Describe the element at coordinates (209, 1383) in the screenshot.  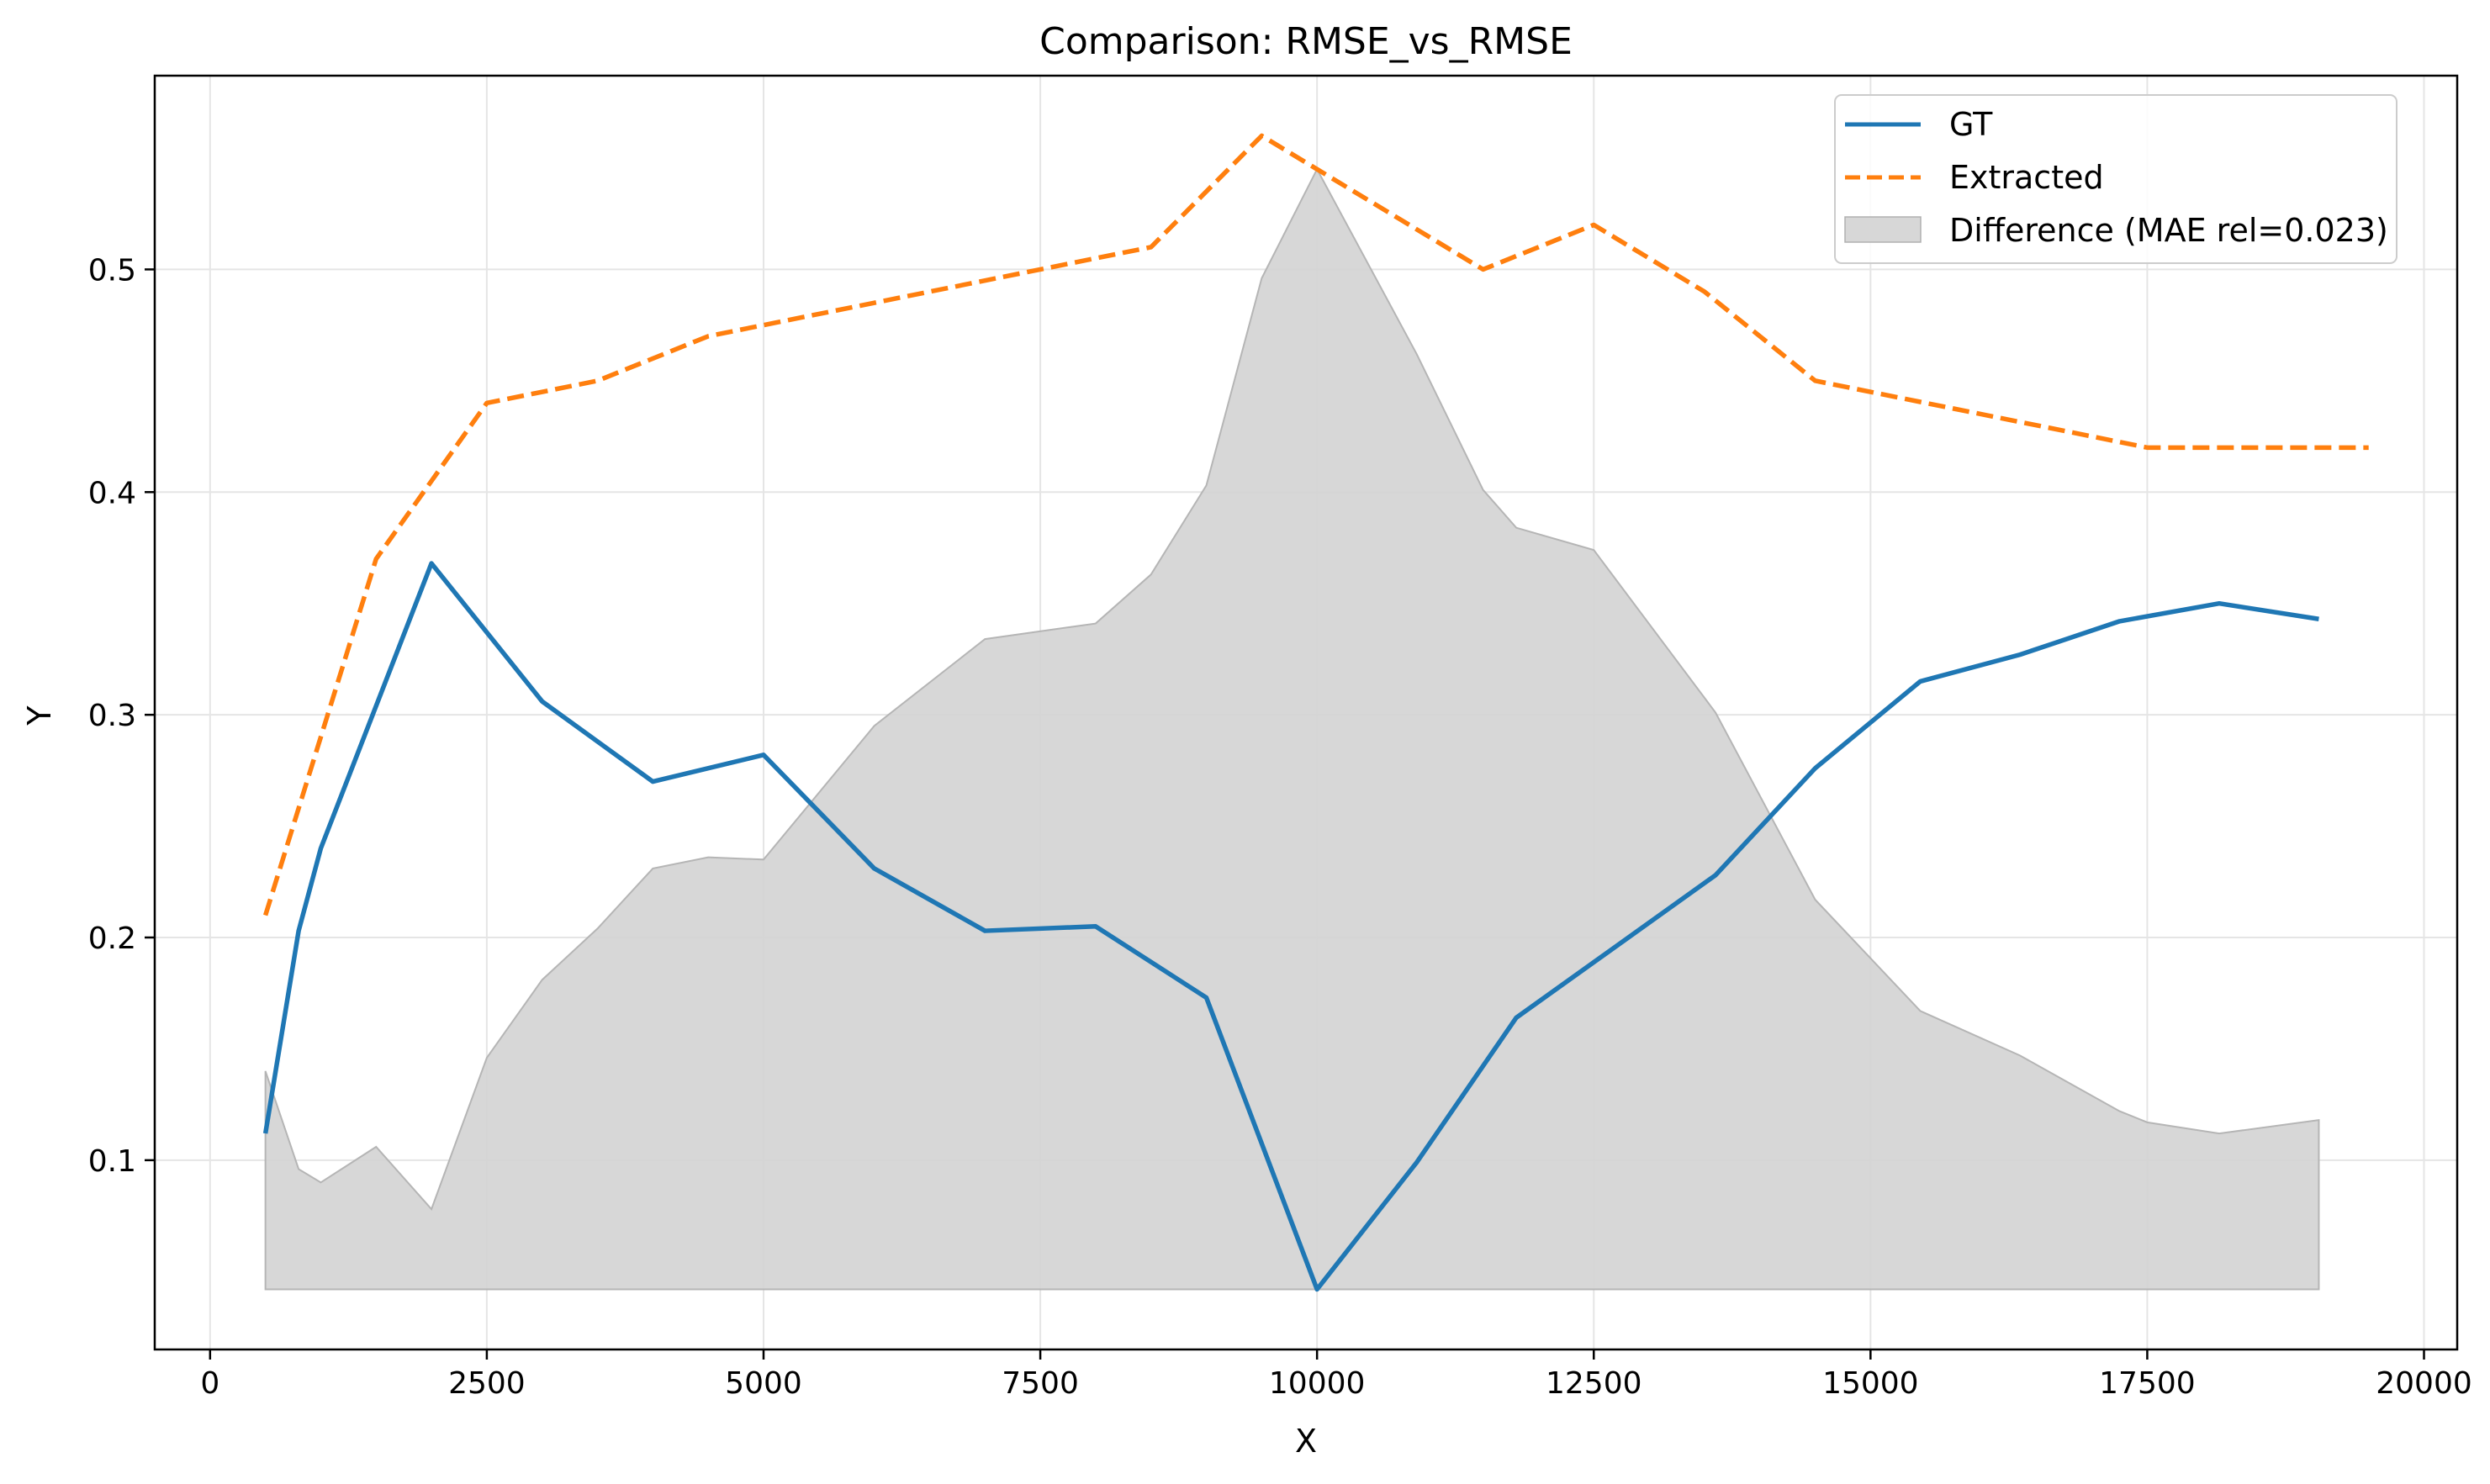
I see `x-tick-label: 0` at that location.